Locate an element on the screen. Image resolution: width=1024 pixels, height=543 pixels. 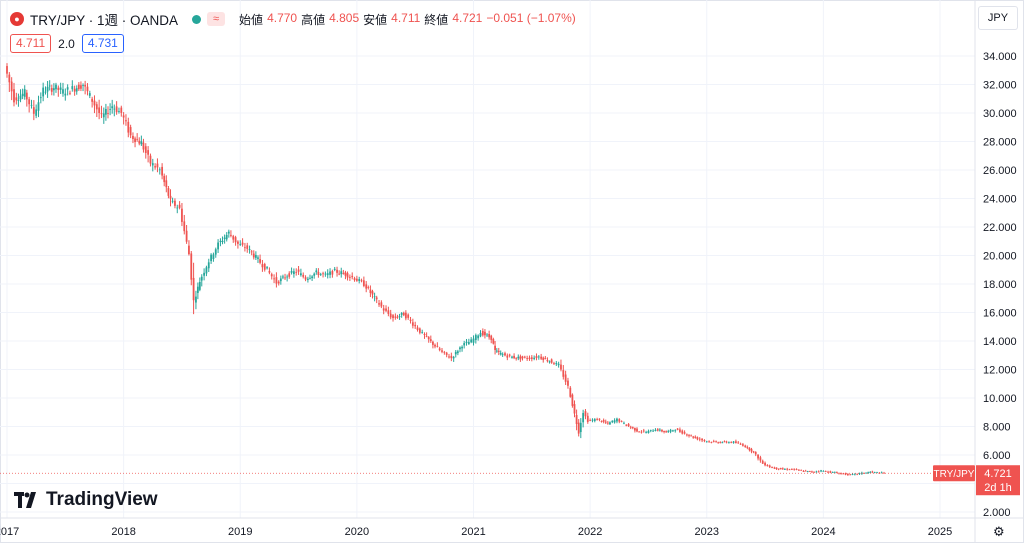
symbol-title: TRY/JPY · 1週 · OANDA is located at coordinates (104, 20).